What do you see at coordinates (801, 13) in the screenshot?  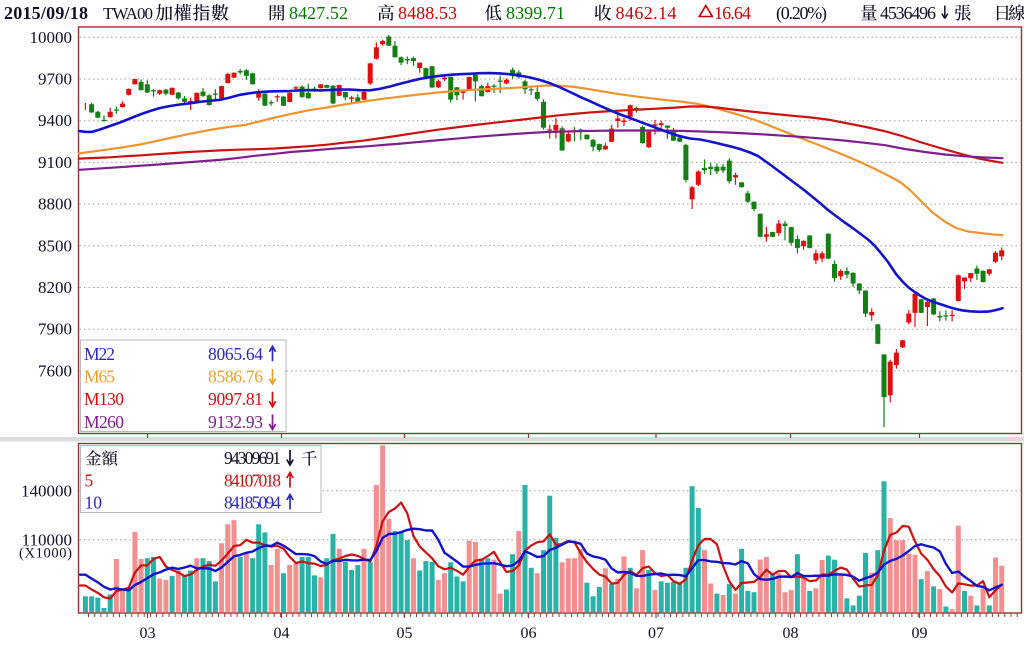 I see `svg-text: (0.20%)` at bounding box center [801, 13].